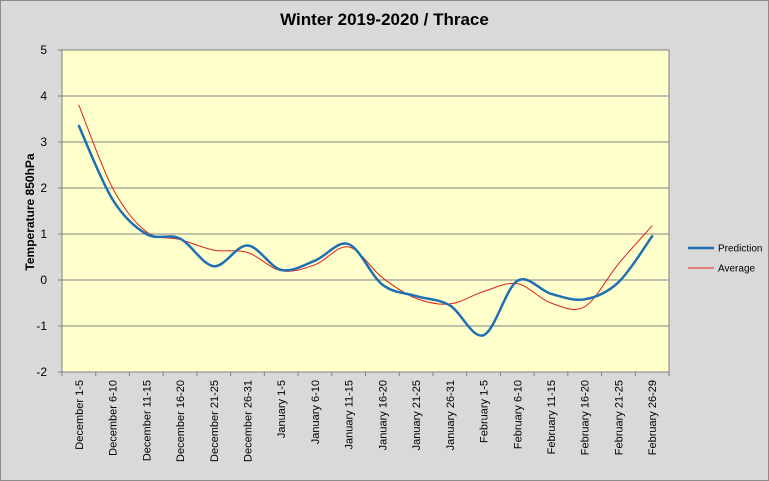 The width and height of the screenshot is (769, 481). I want to click on y-tick-label: 1, so click(43, 234).